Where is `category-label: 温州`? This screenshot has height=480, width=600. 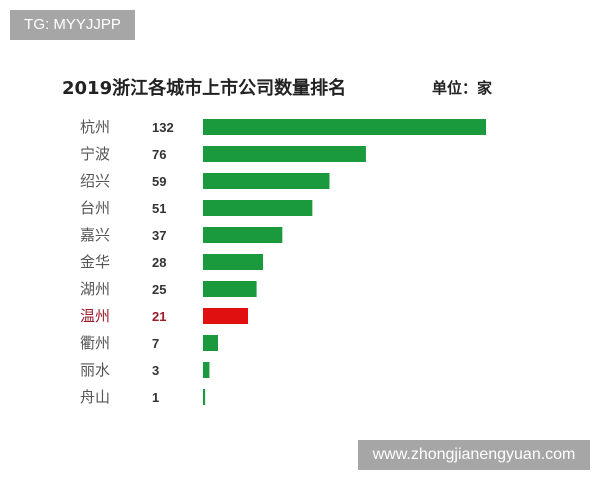
category-label: 温州 is located at coordinates (95, 316).